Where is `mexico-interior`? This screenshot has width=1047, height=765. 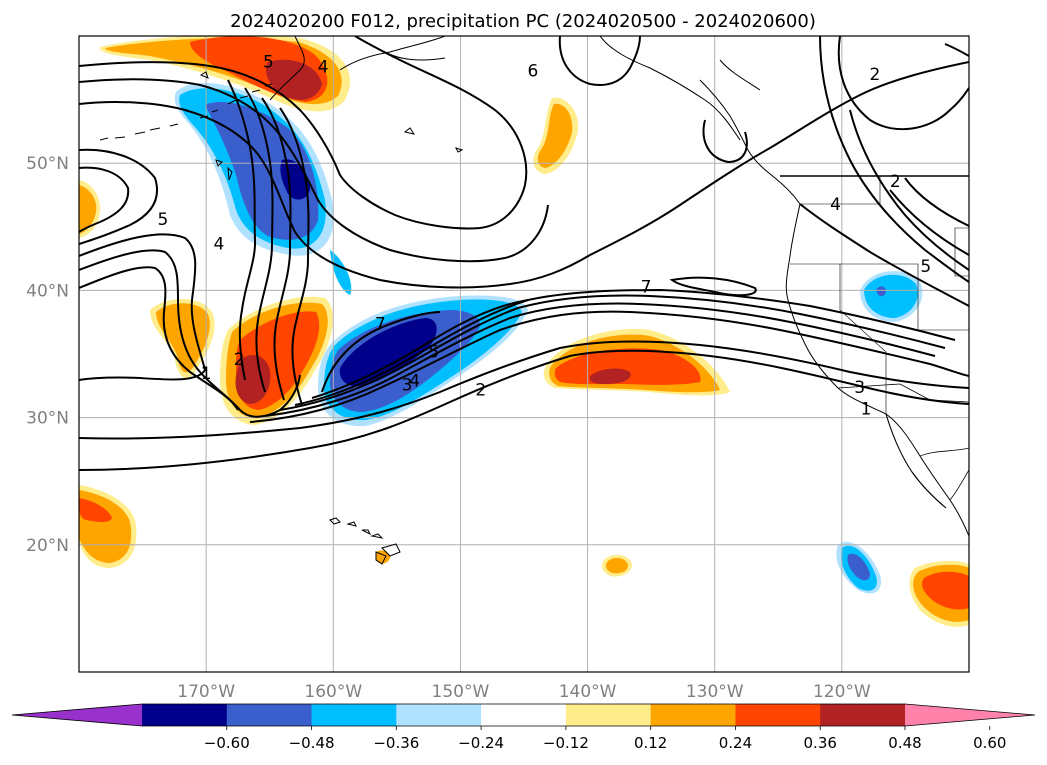 mexico-interior is located at coordinates (944, 474).